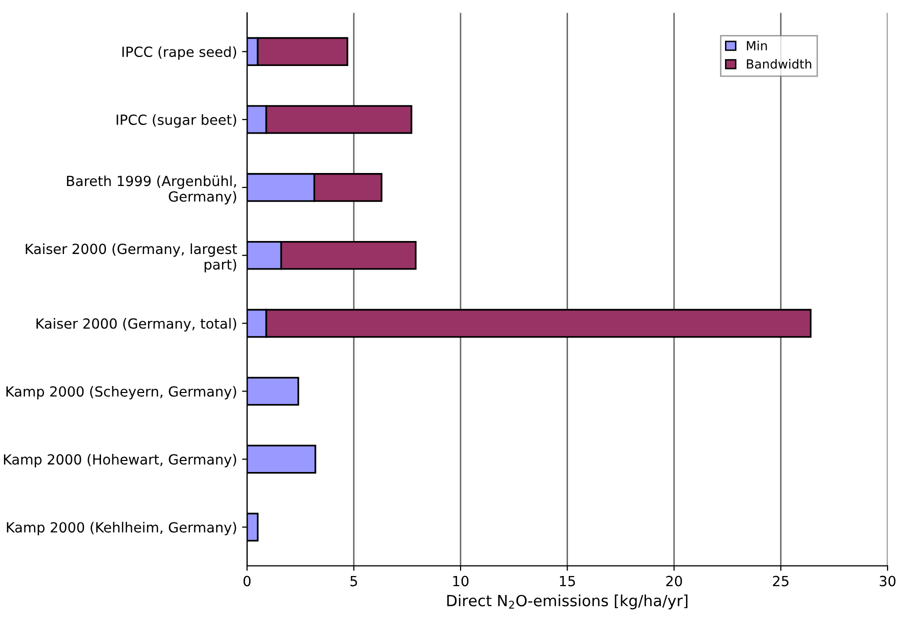 This screenshot has height=643, width=915. I want to click on x-tick-label: 30, so click(888, 581).